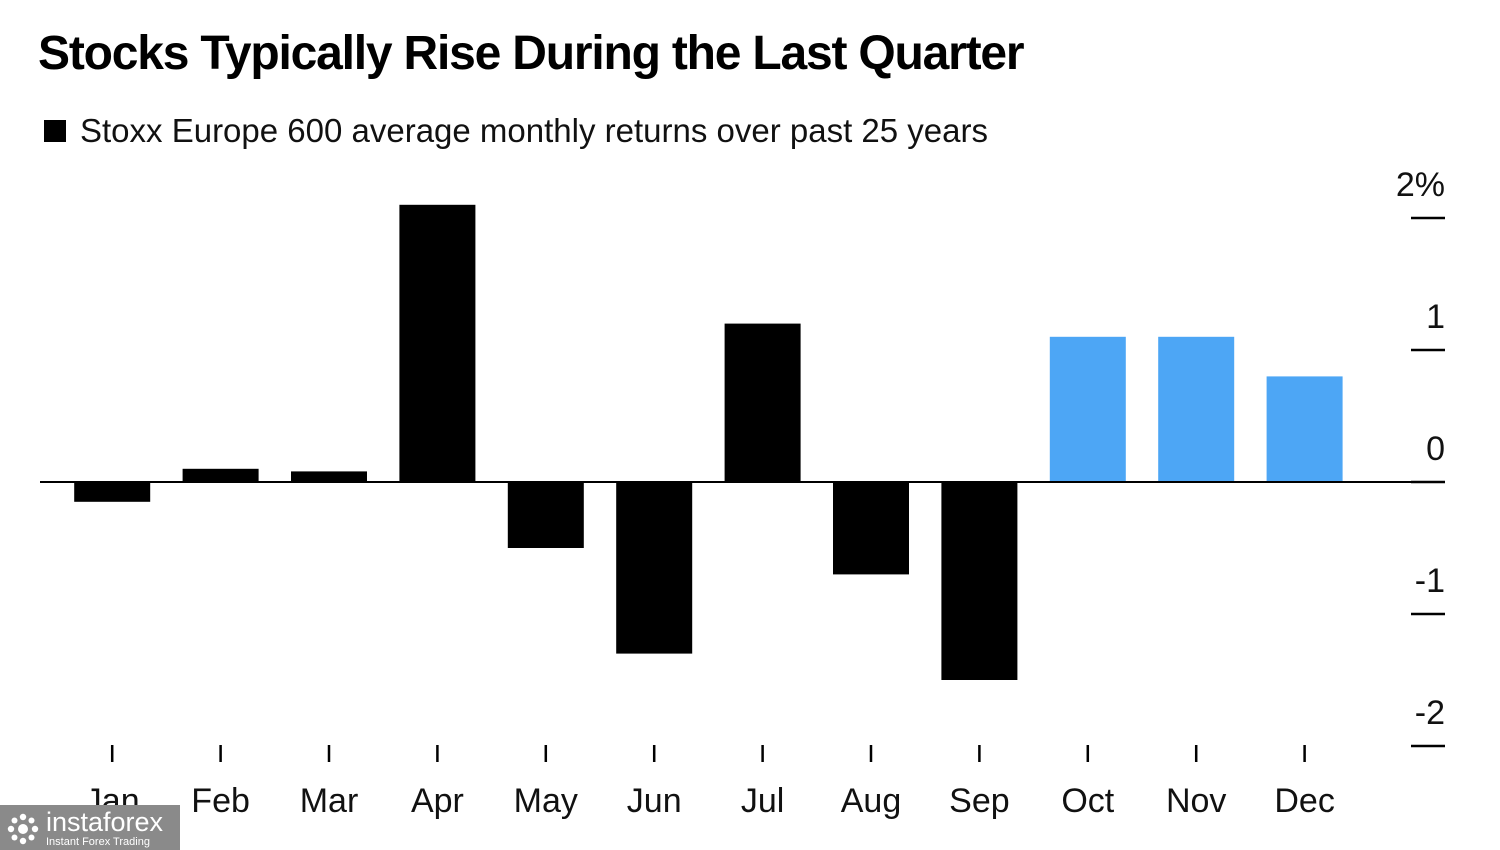 This screenshot has height=850, width=1500. I want to click on bar-sep, so click(979, 581).